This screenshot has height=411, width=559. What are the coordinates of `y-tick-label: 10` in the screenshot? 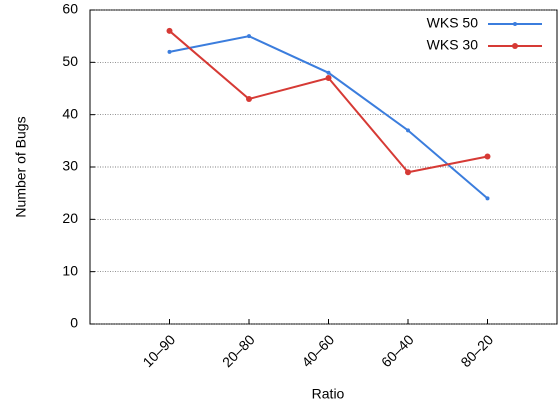 It's located at (70, 270).